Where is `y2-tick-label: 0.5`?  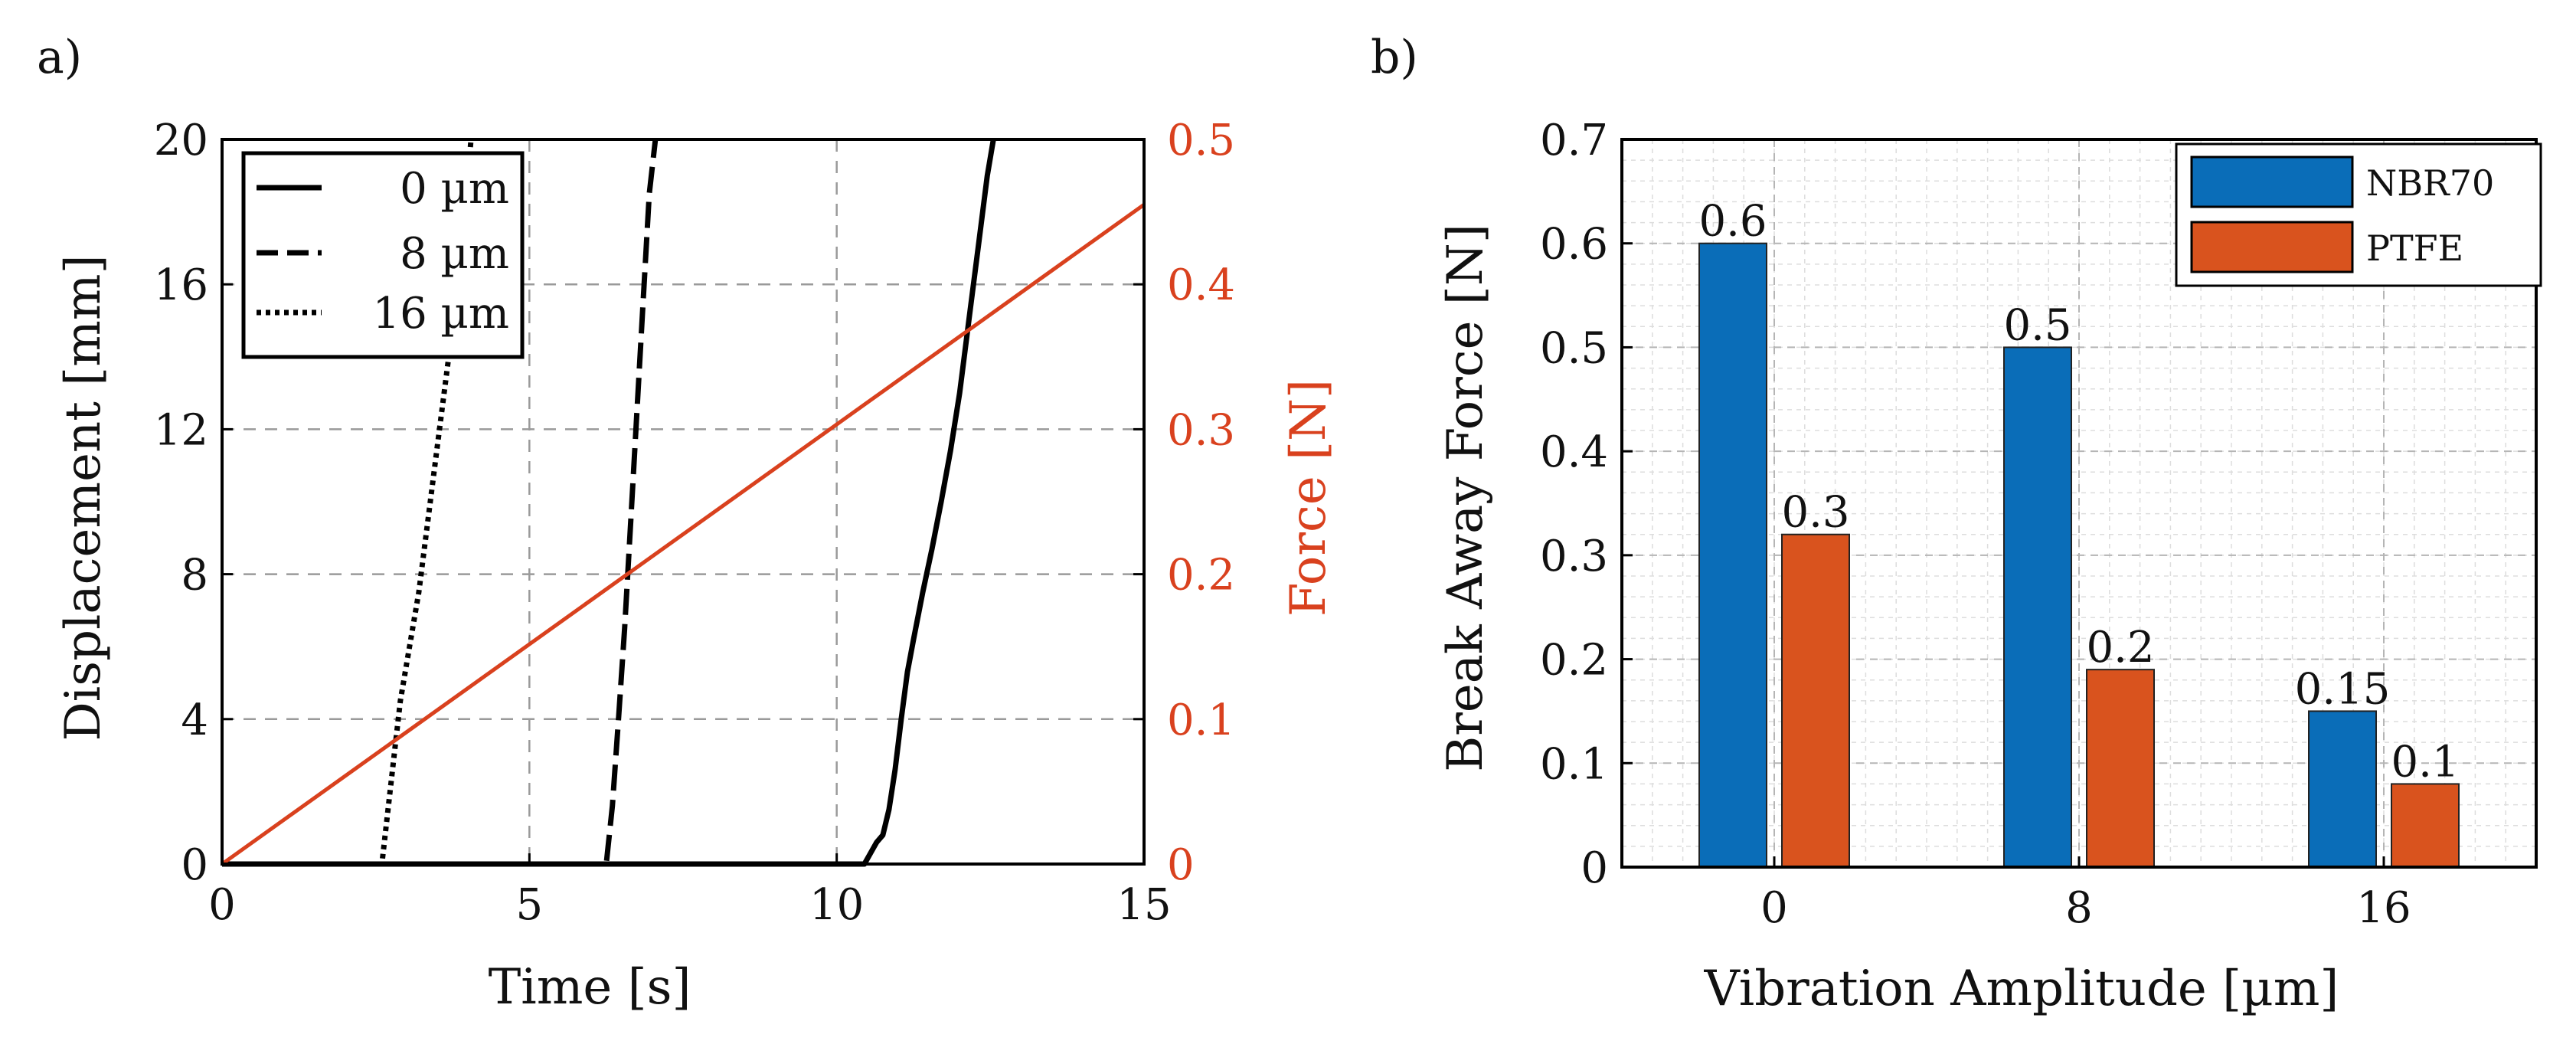
y2-tick-label: 0.5 is located at coordinates (1201, 140).